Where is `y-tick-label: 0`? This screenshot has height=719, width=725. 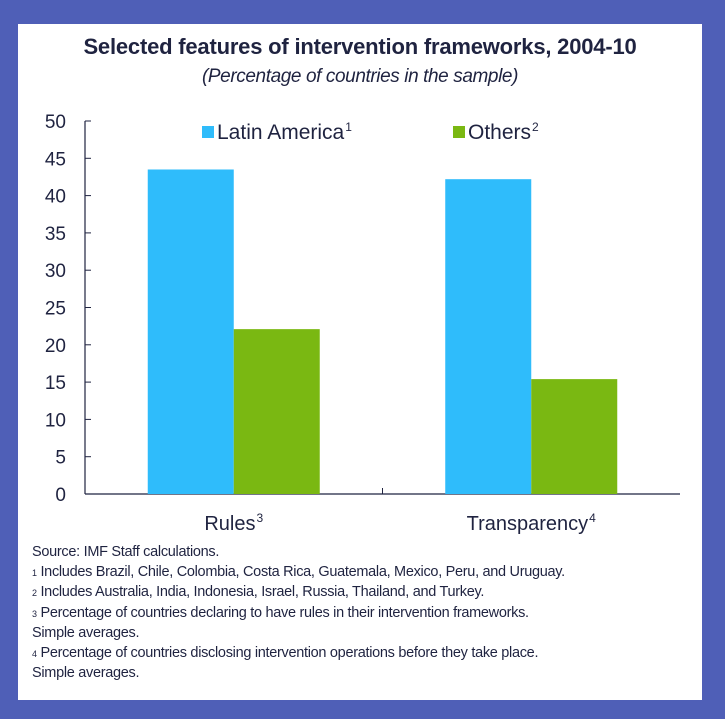 y-tick-label: 0 is located at coordinates (60, 495).